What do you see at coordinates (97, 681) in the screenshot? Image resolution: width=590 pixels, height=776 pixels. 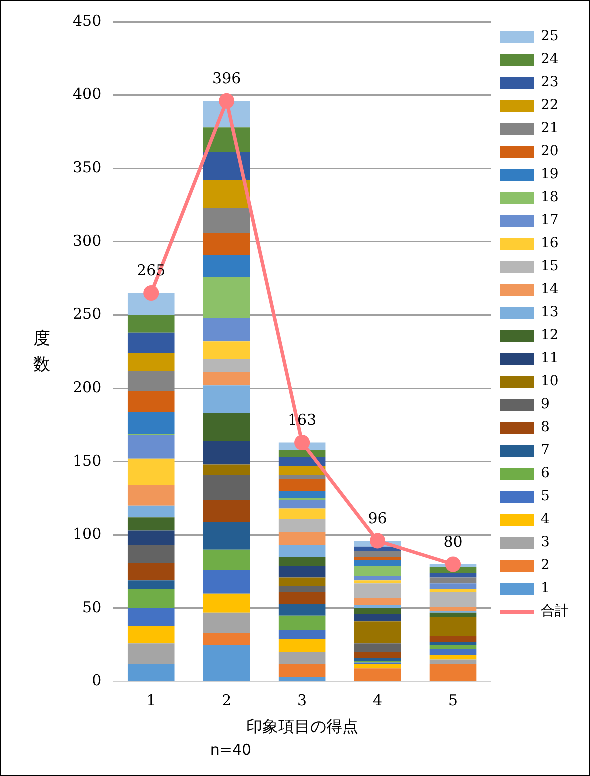 I see `y-tick-label: 0` at bounding box center [97, 681].